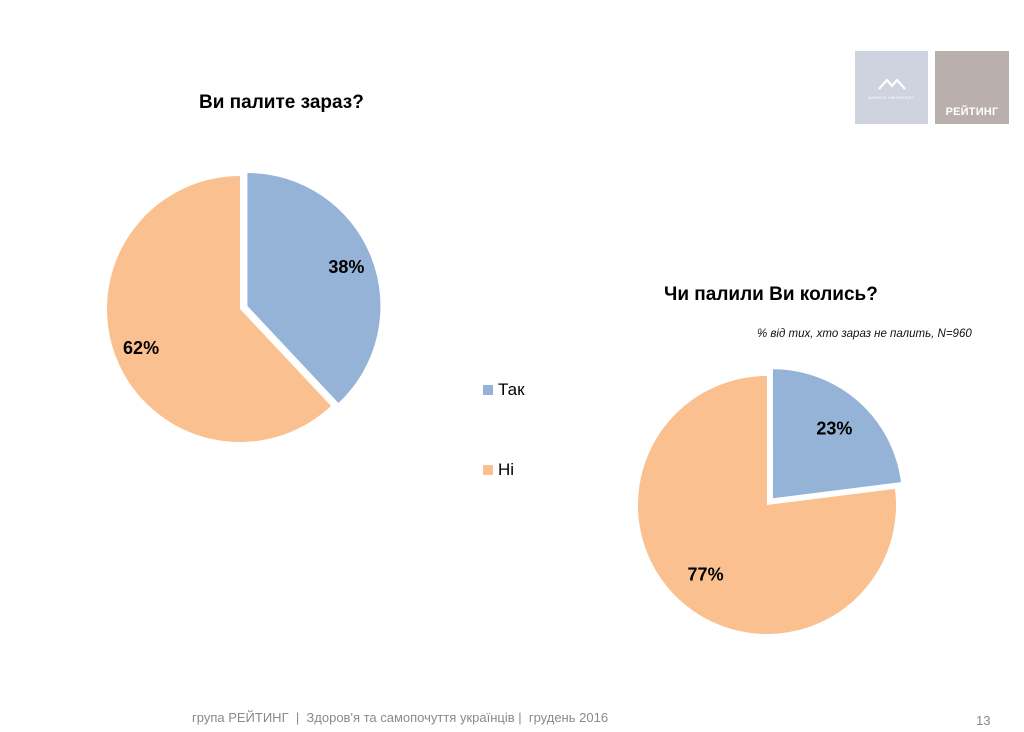 The width and height of the screenshot is (1024, 732). I want to click on chart1-title: Ви палите зараз?, so click(281, 102).